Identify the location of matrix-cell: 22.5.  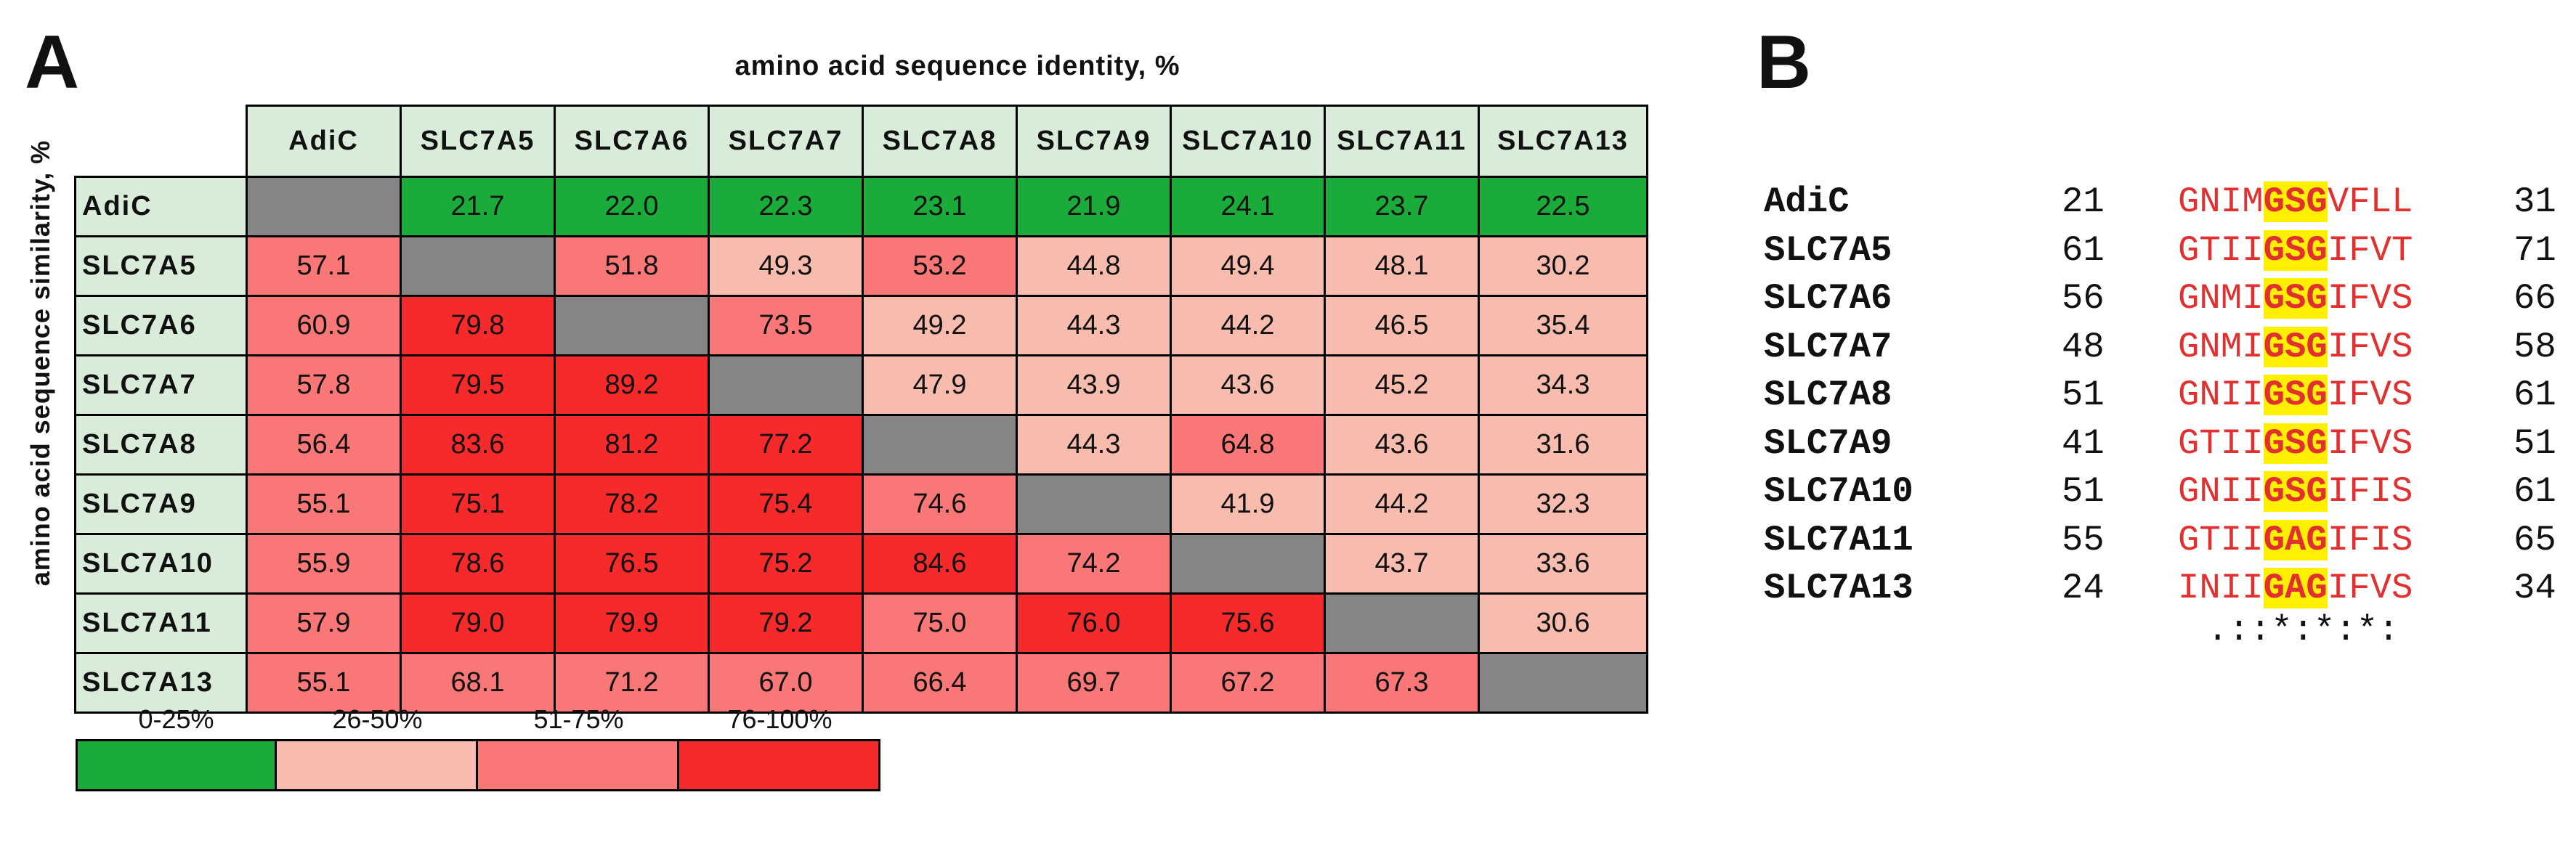
(1563, 206).